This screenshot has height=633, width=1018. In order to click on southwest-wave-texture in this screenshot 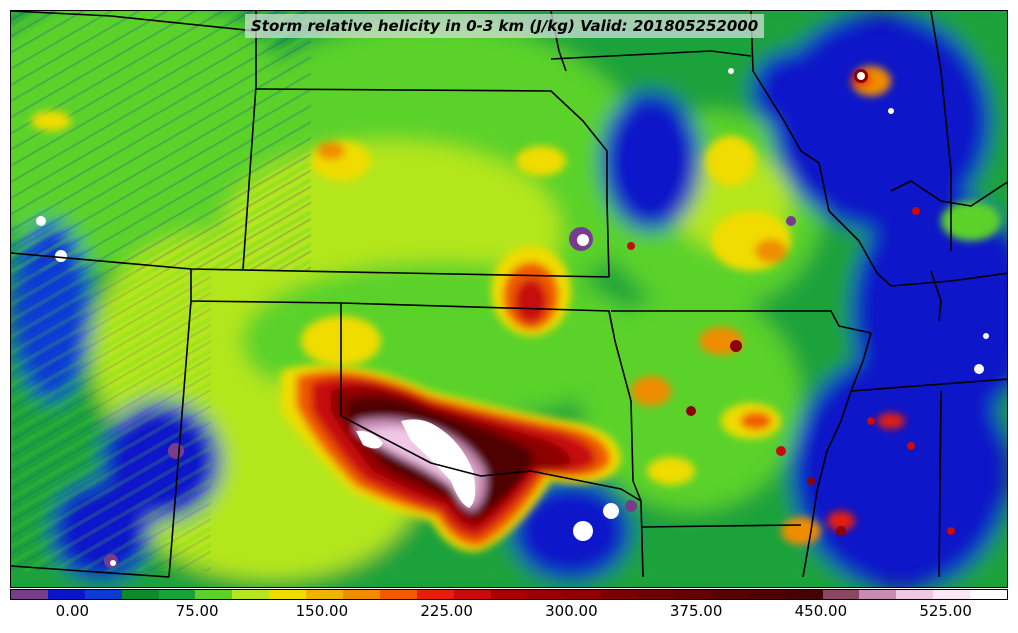, I will do `click(111, 421)`.